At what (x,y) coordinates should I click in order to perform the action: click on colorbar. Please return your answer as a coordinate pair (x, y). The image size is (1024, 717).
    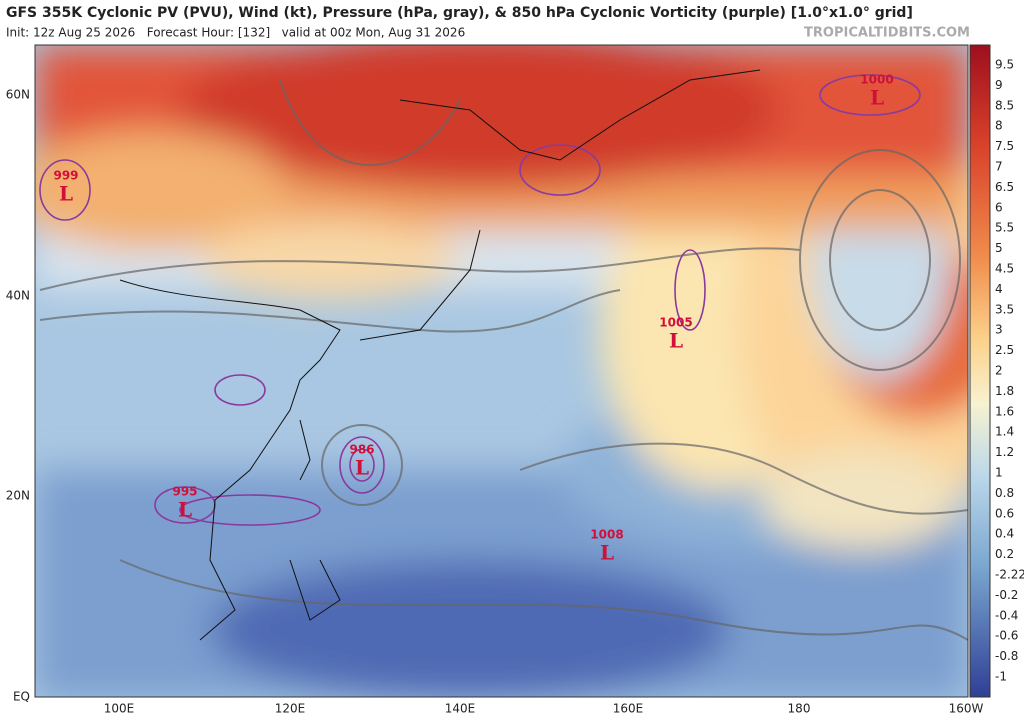
    Looking at the image, I should click on (980, 371).